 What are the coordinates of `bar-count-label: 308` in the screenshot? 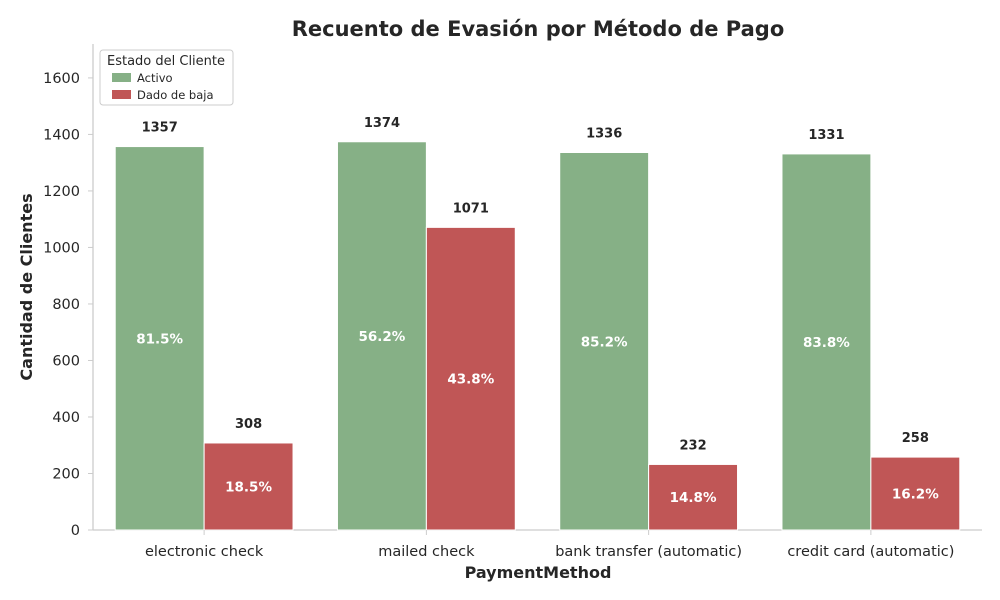 It's located at (248, 424).